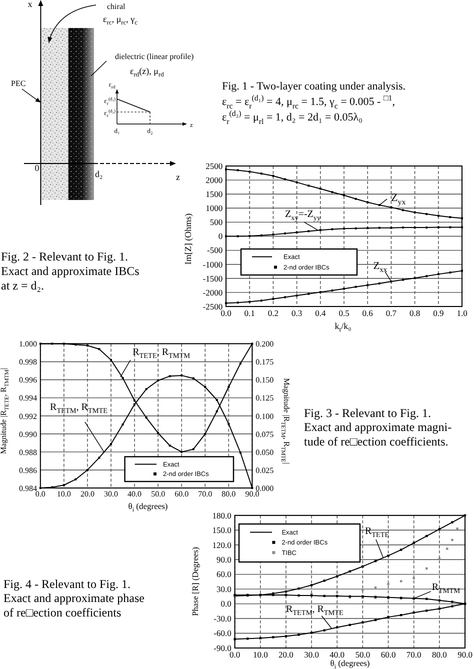  I want to click on y2-tick-label: 0.050, so click(265, 452).